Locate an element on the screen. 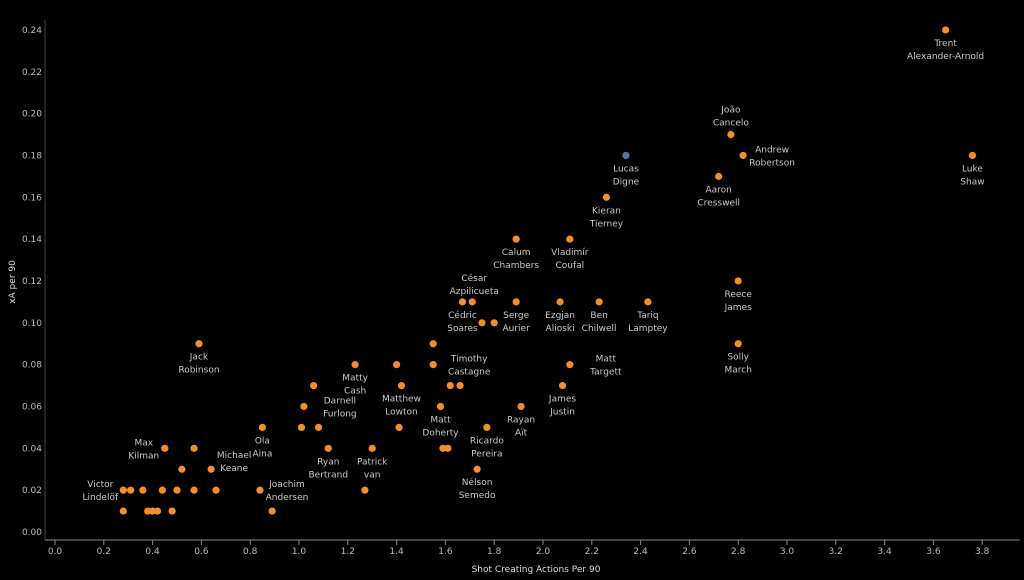 The image size is (1024, 580). point-label-line: Darnell is located at coordinates (340, 401).